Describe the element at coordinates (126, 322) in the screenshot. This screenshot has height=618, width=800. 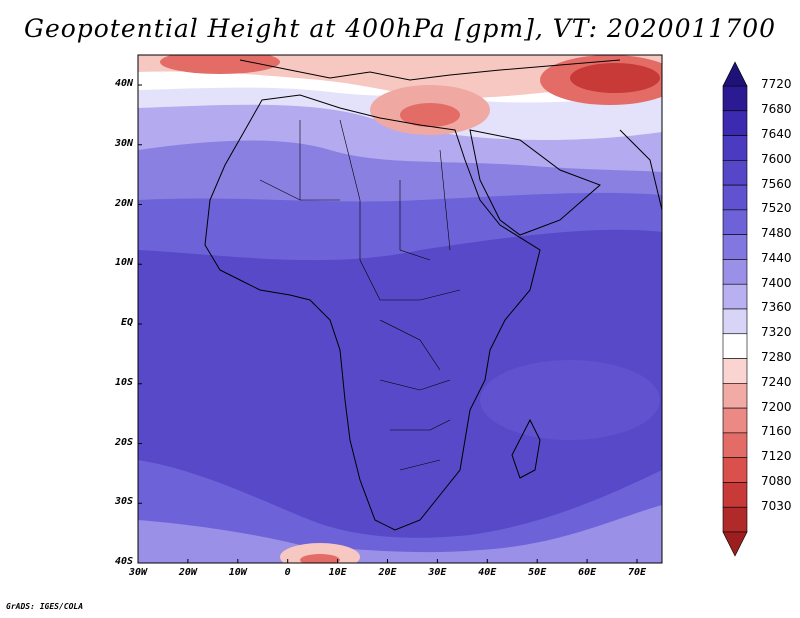
I see `lat-tick-label: EQ` at that location.